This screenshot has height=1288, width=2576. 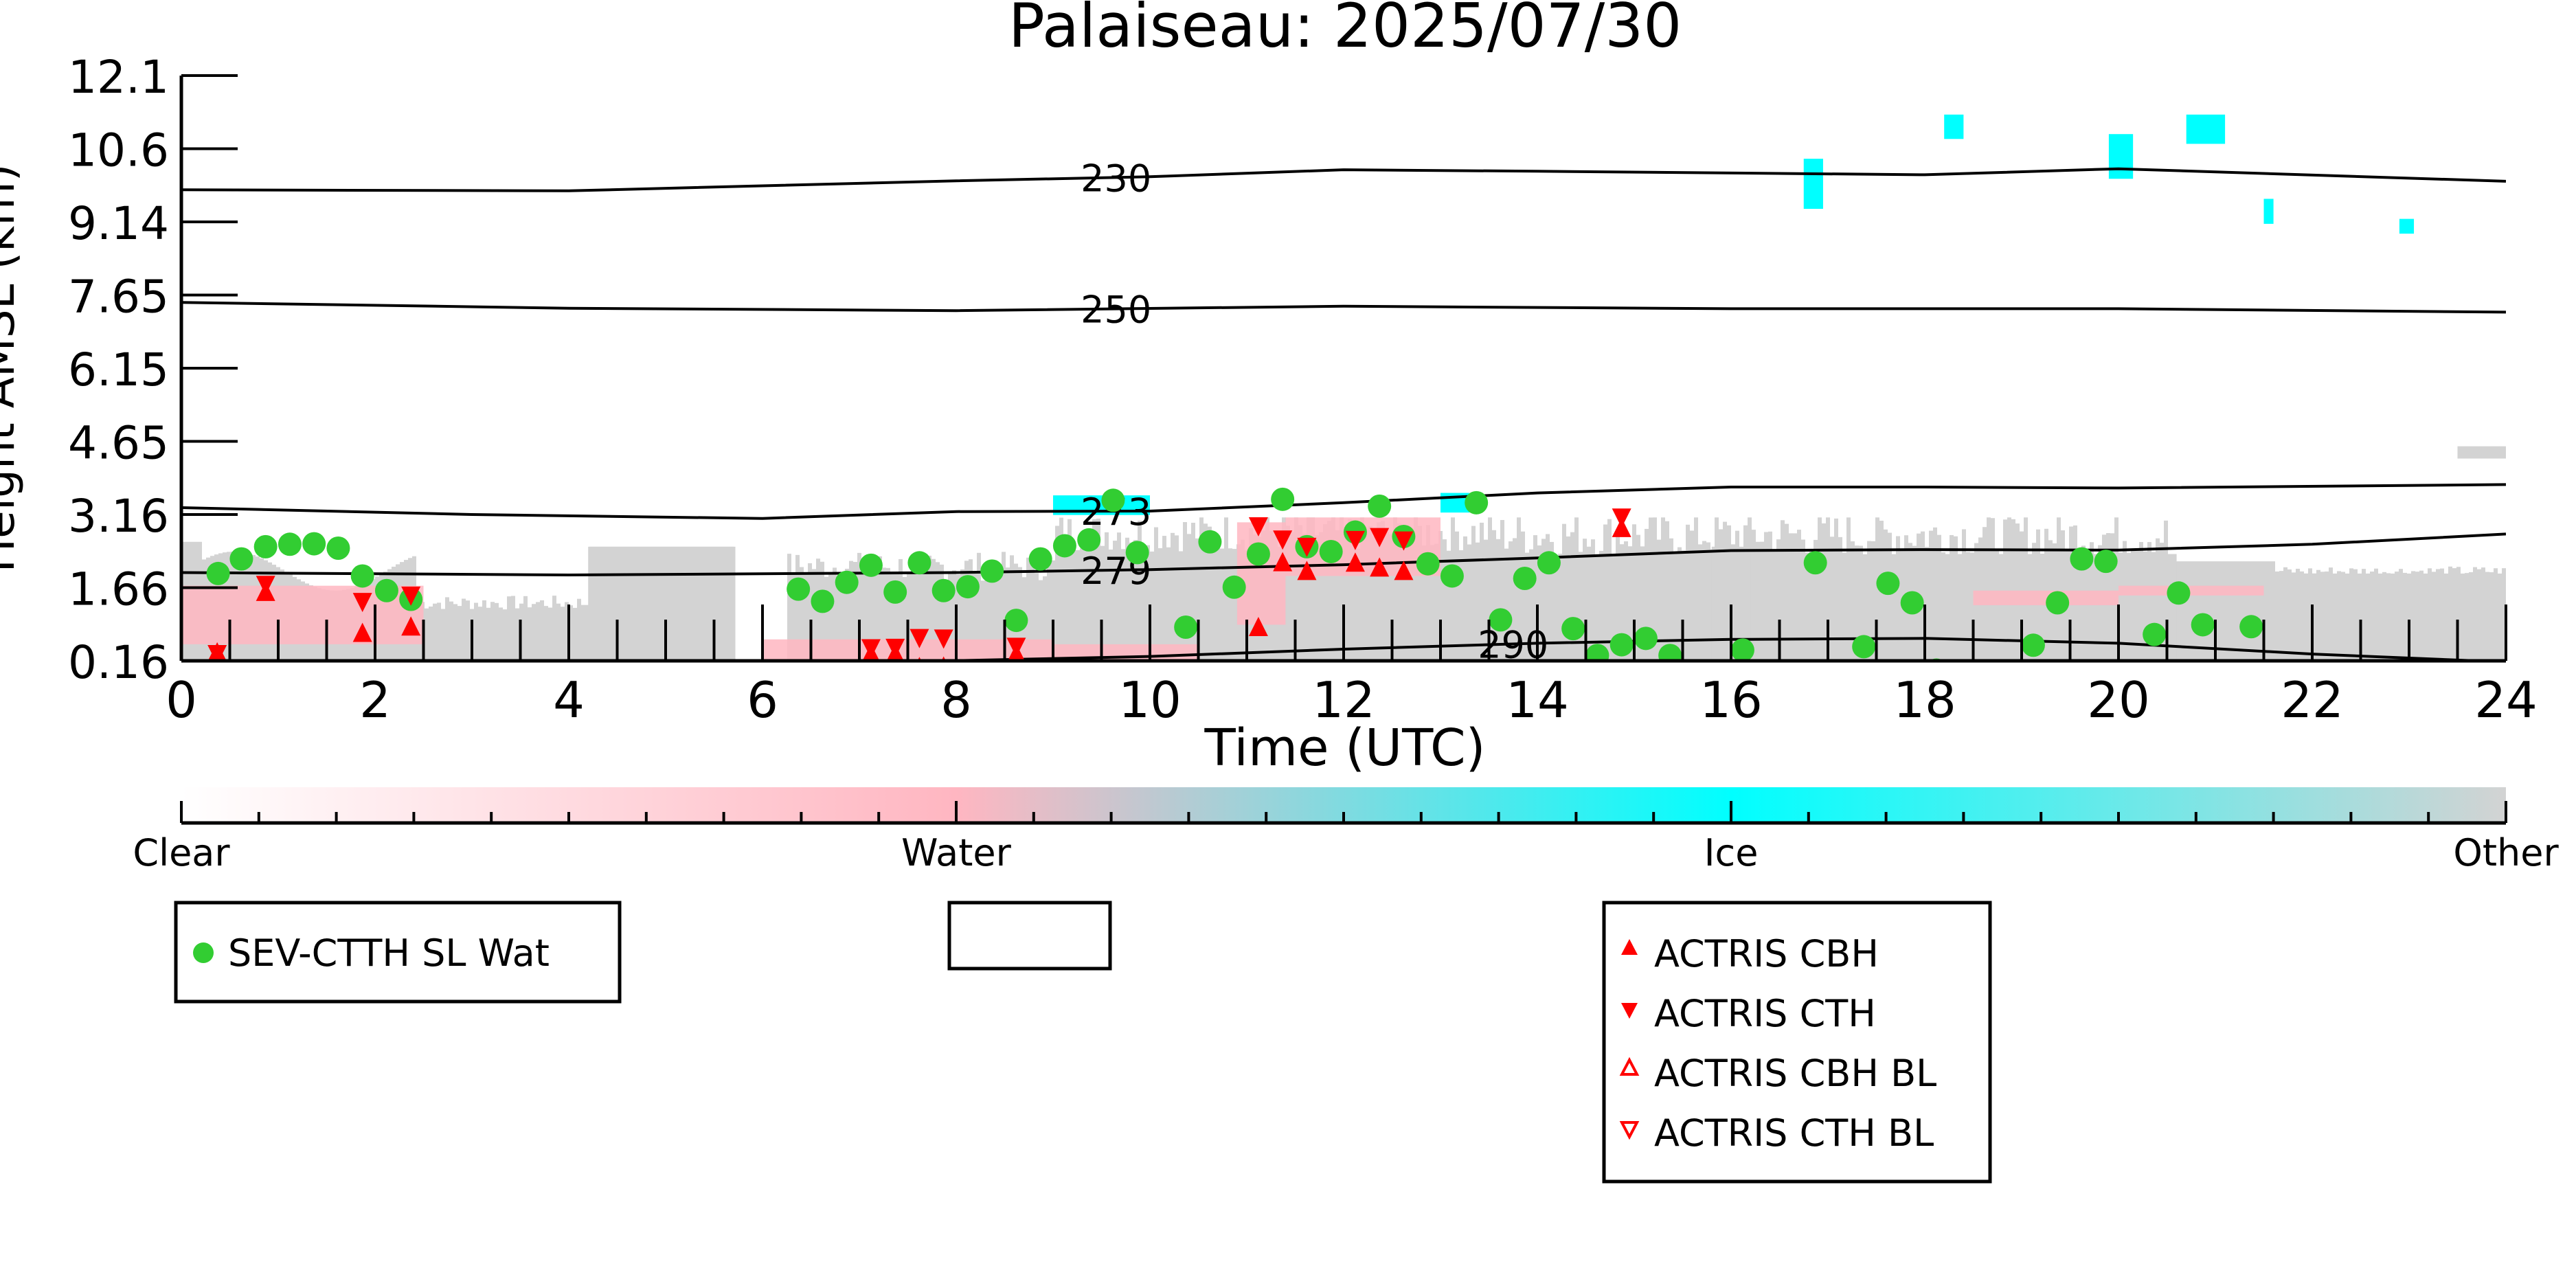 What do you see at coordinates (1029, 936) in the screenshot?
I see `legend-middle` at bounding box center [1029, 936].